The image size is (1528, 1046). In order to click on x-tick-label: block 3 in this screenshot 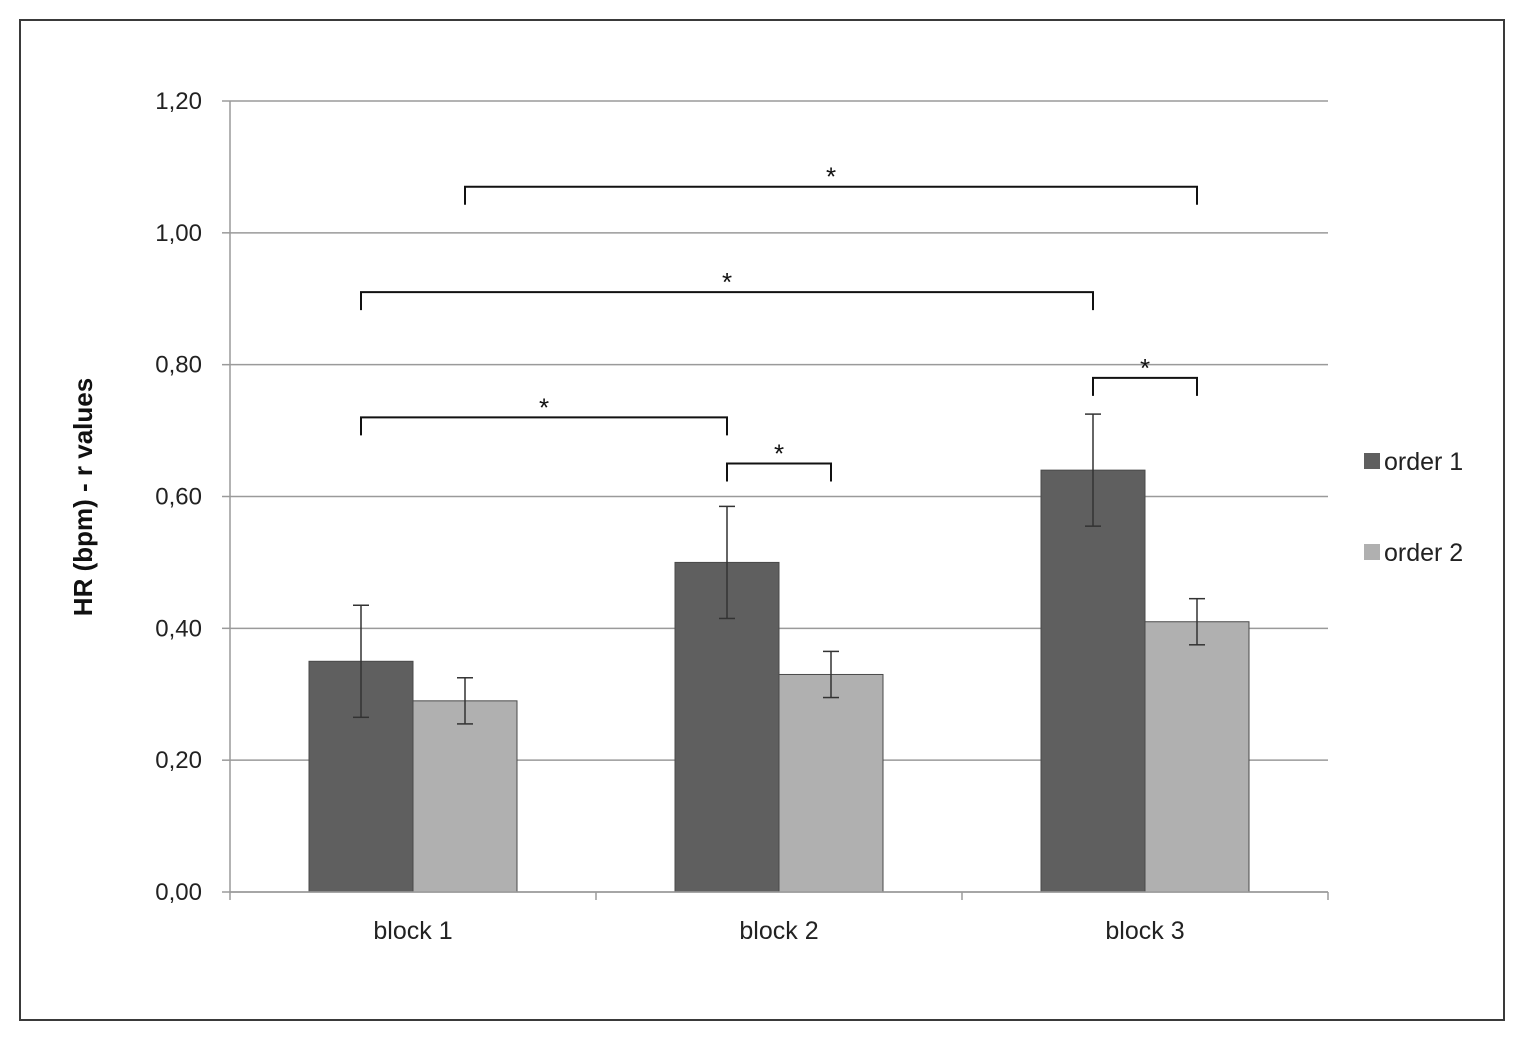, I will do `click(1144, 931)`.